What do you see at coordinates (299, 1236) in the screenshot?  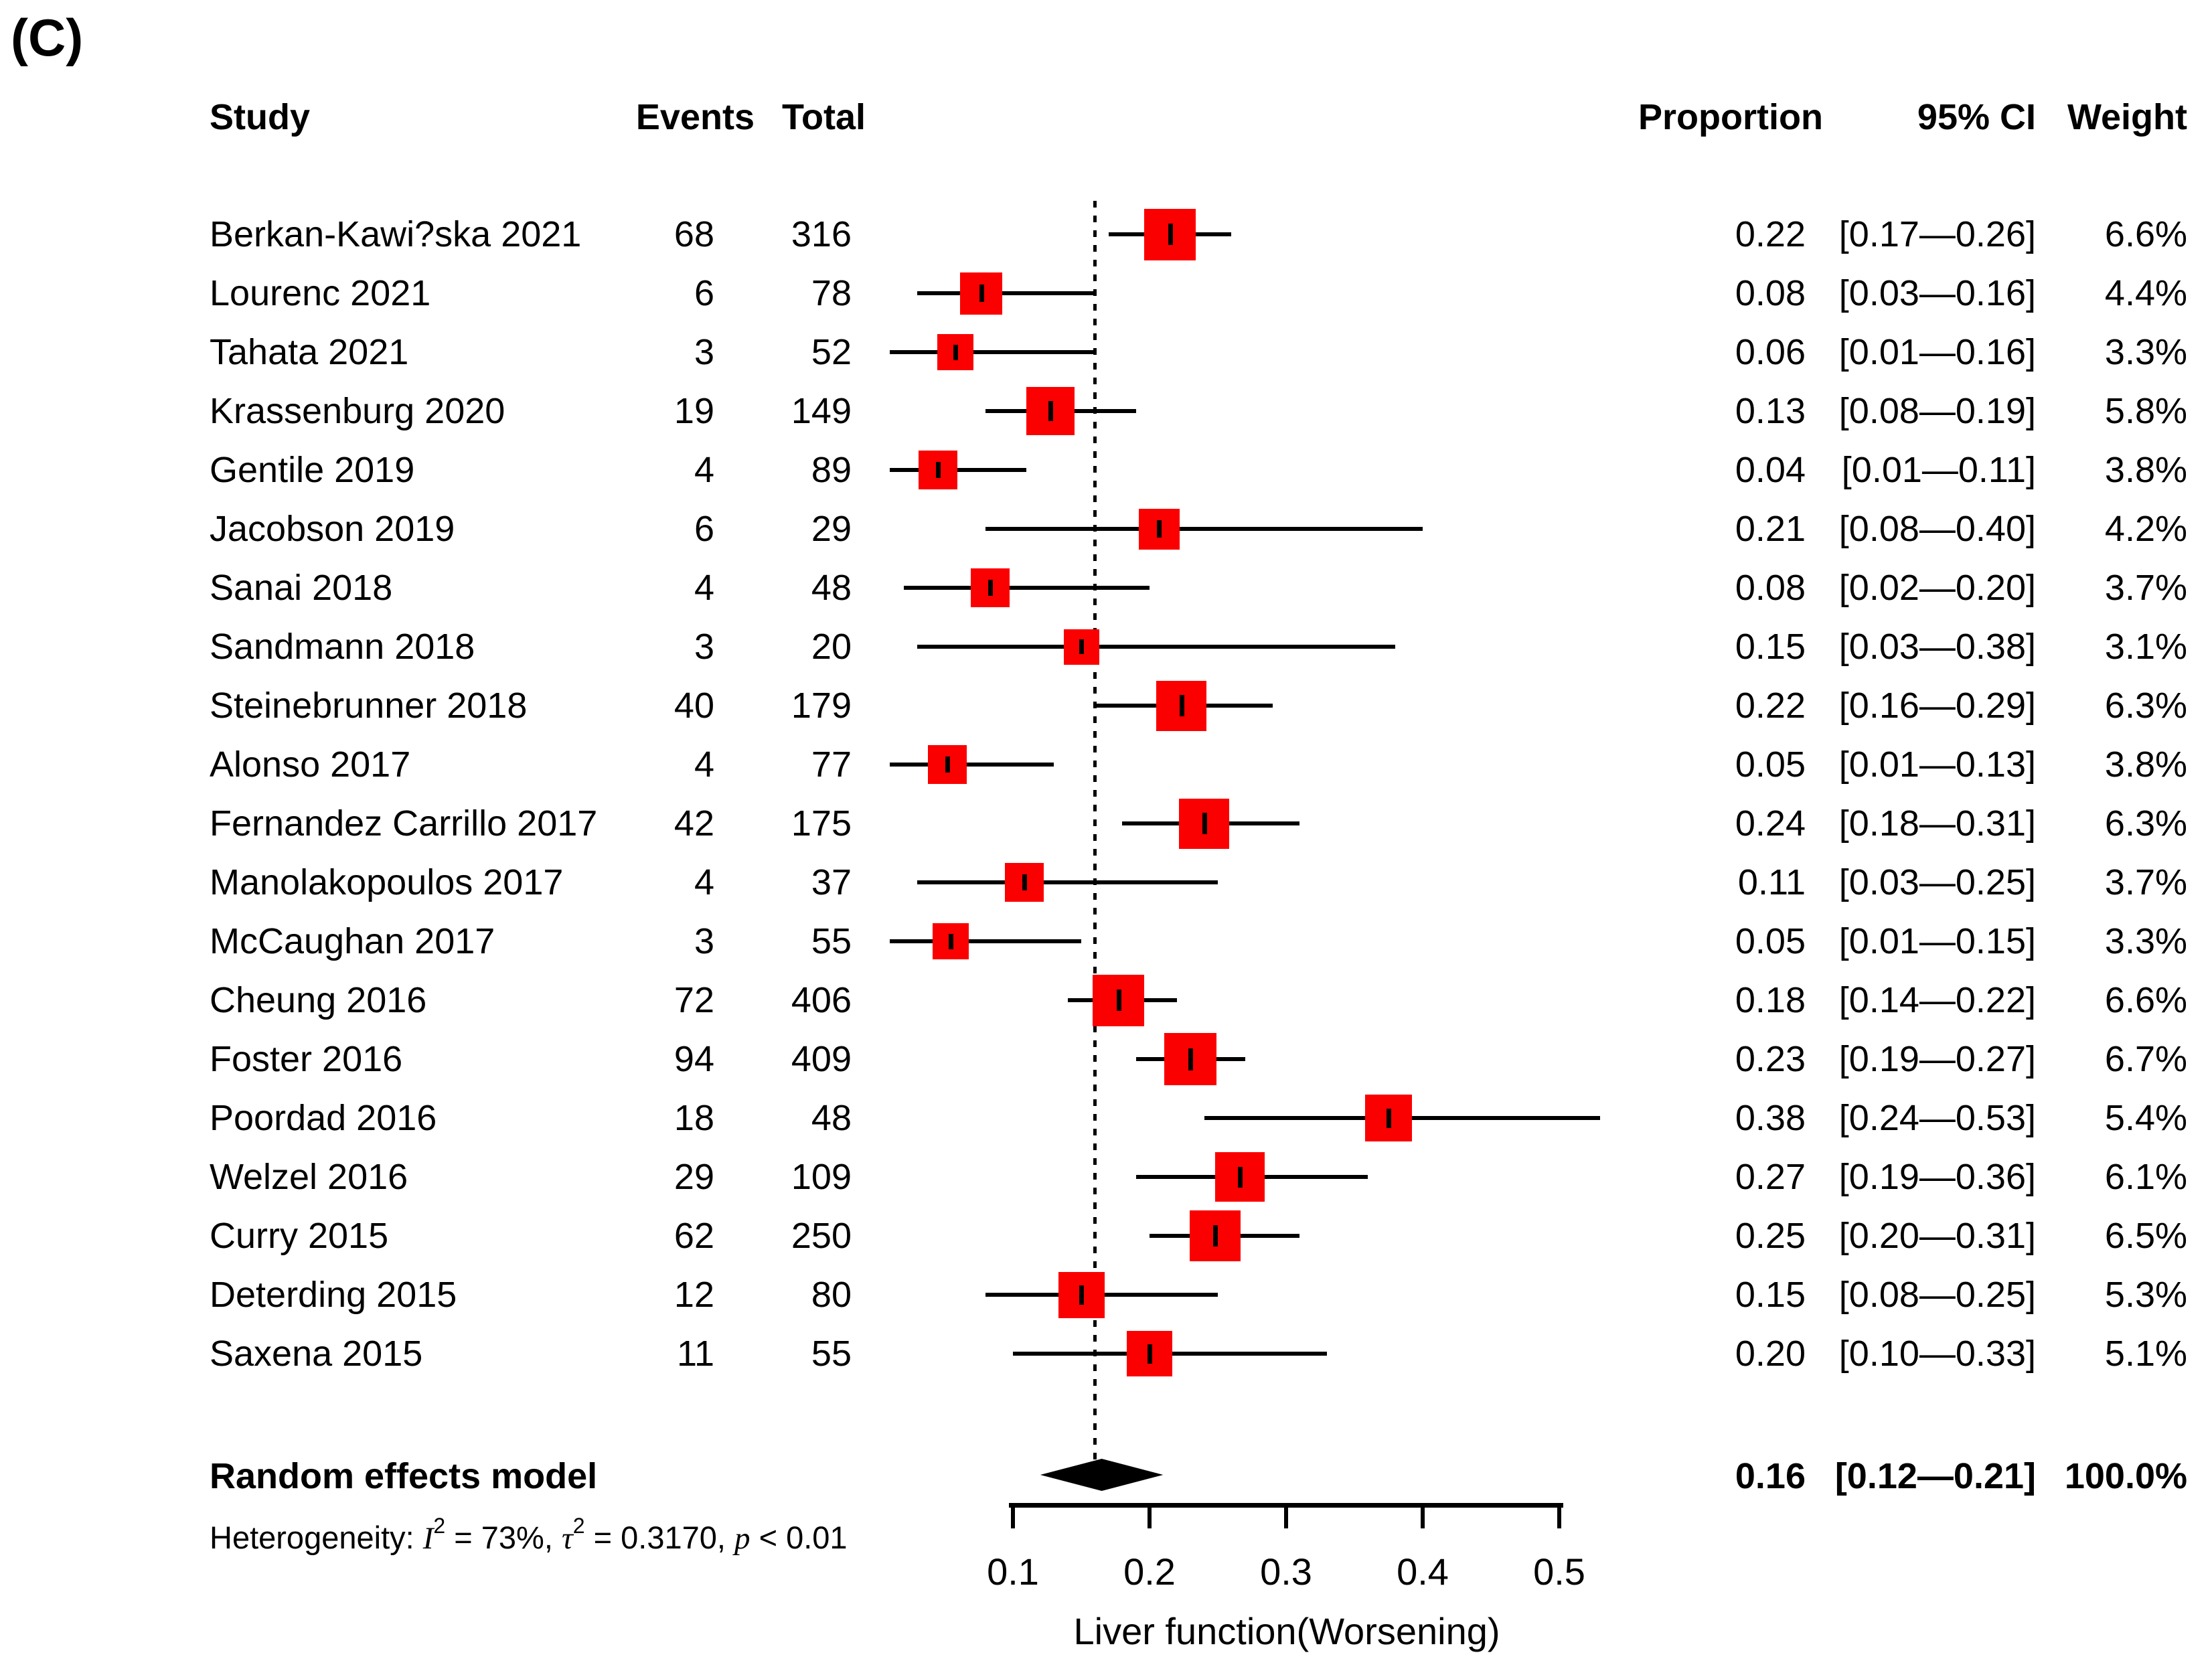 I see `study-name: Curry 2015` at bounding box center [299, 1236].